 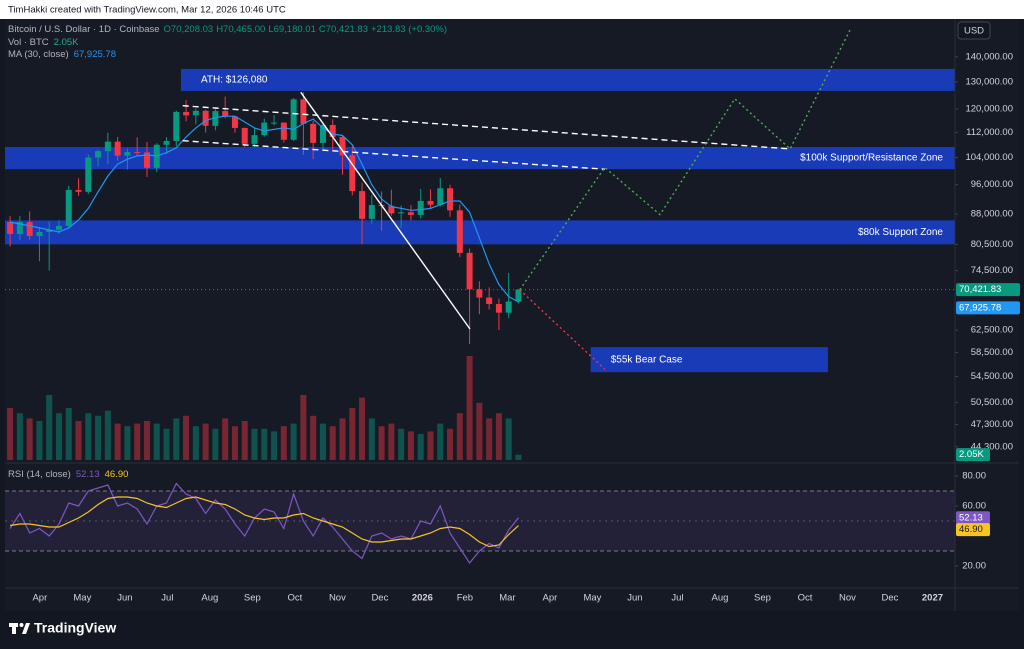 What do you see at coordinates (124, 598) in the screenshot?
I see `x-tick-label: Jun` at bounding box center [124, 598].